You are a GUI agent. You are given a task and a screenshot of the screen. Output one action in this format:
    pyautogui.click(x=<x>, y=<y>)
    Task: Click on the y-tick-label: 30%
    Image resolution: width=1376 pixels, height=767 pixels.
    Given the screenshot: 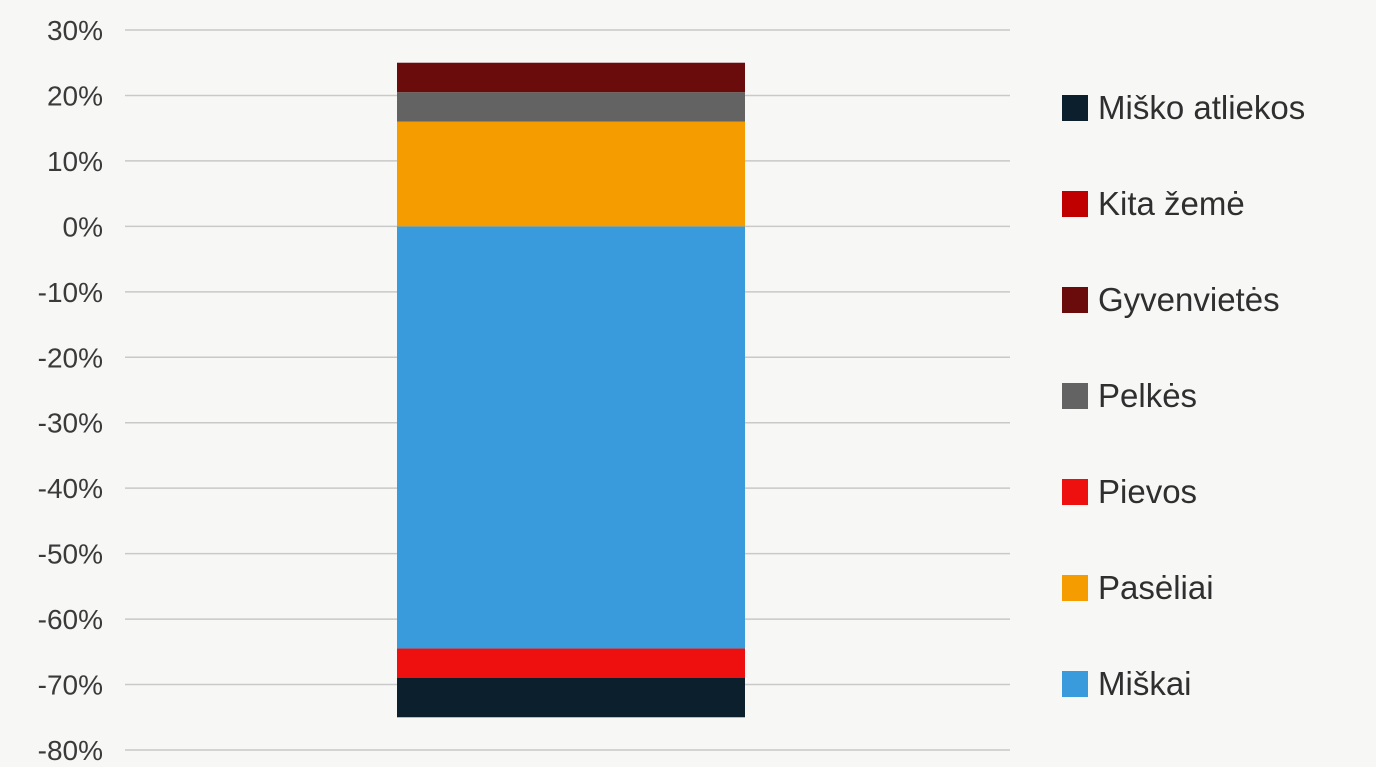 What is the action you would take?
    pyautogui.click(x=75, y=30)
    